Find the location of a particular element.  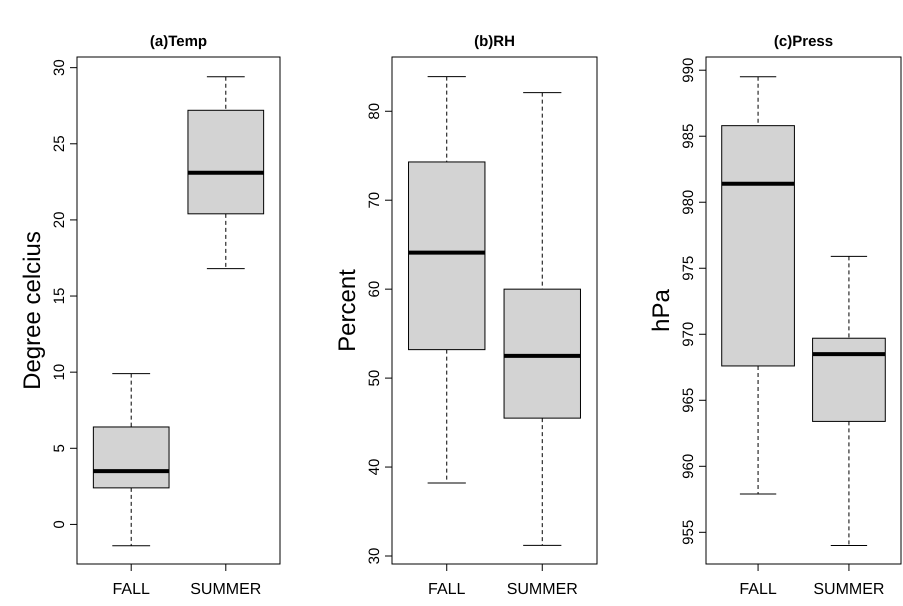

y-tick-label: 80 is located at coordinates (374, 111).